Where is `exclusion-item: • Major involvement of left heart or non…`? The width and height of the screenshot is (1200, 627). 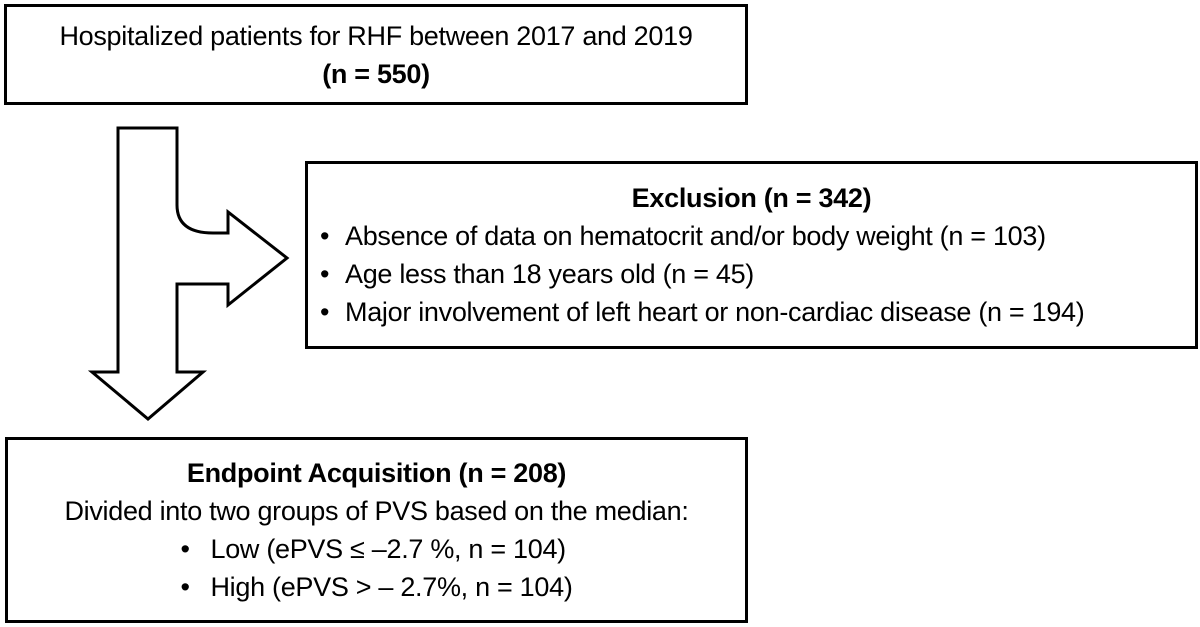 exclusion-item: • Major involvement of left heart or non… is located at coordinates (751, 312).